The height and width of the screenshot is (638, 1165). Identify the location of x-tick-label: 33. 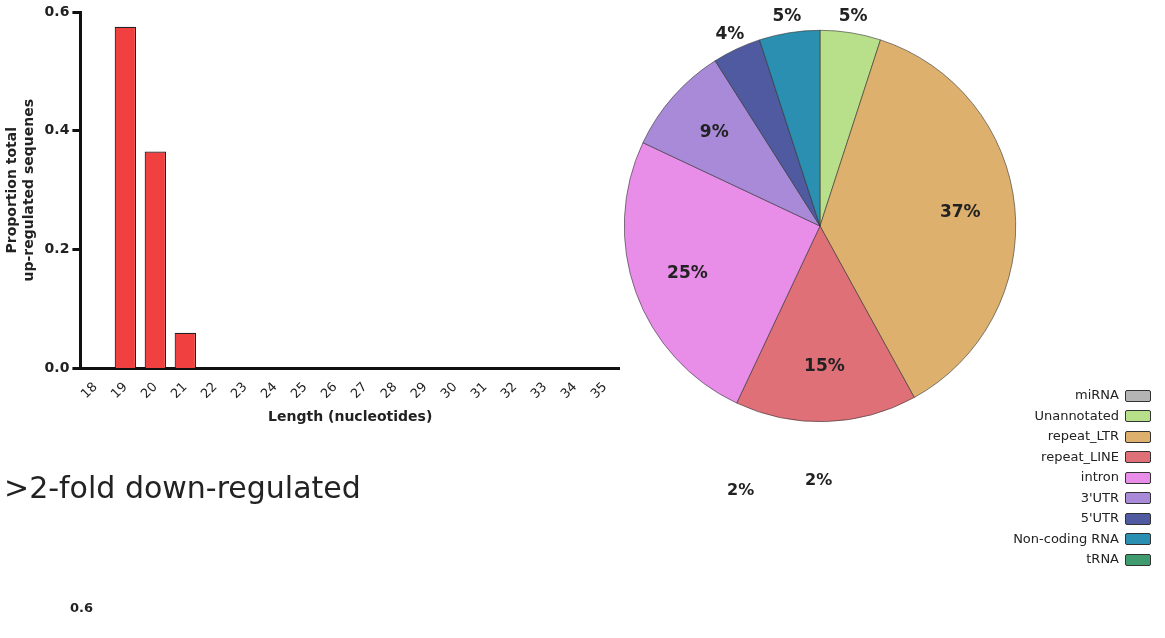
(538, 390).